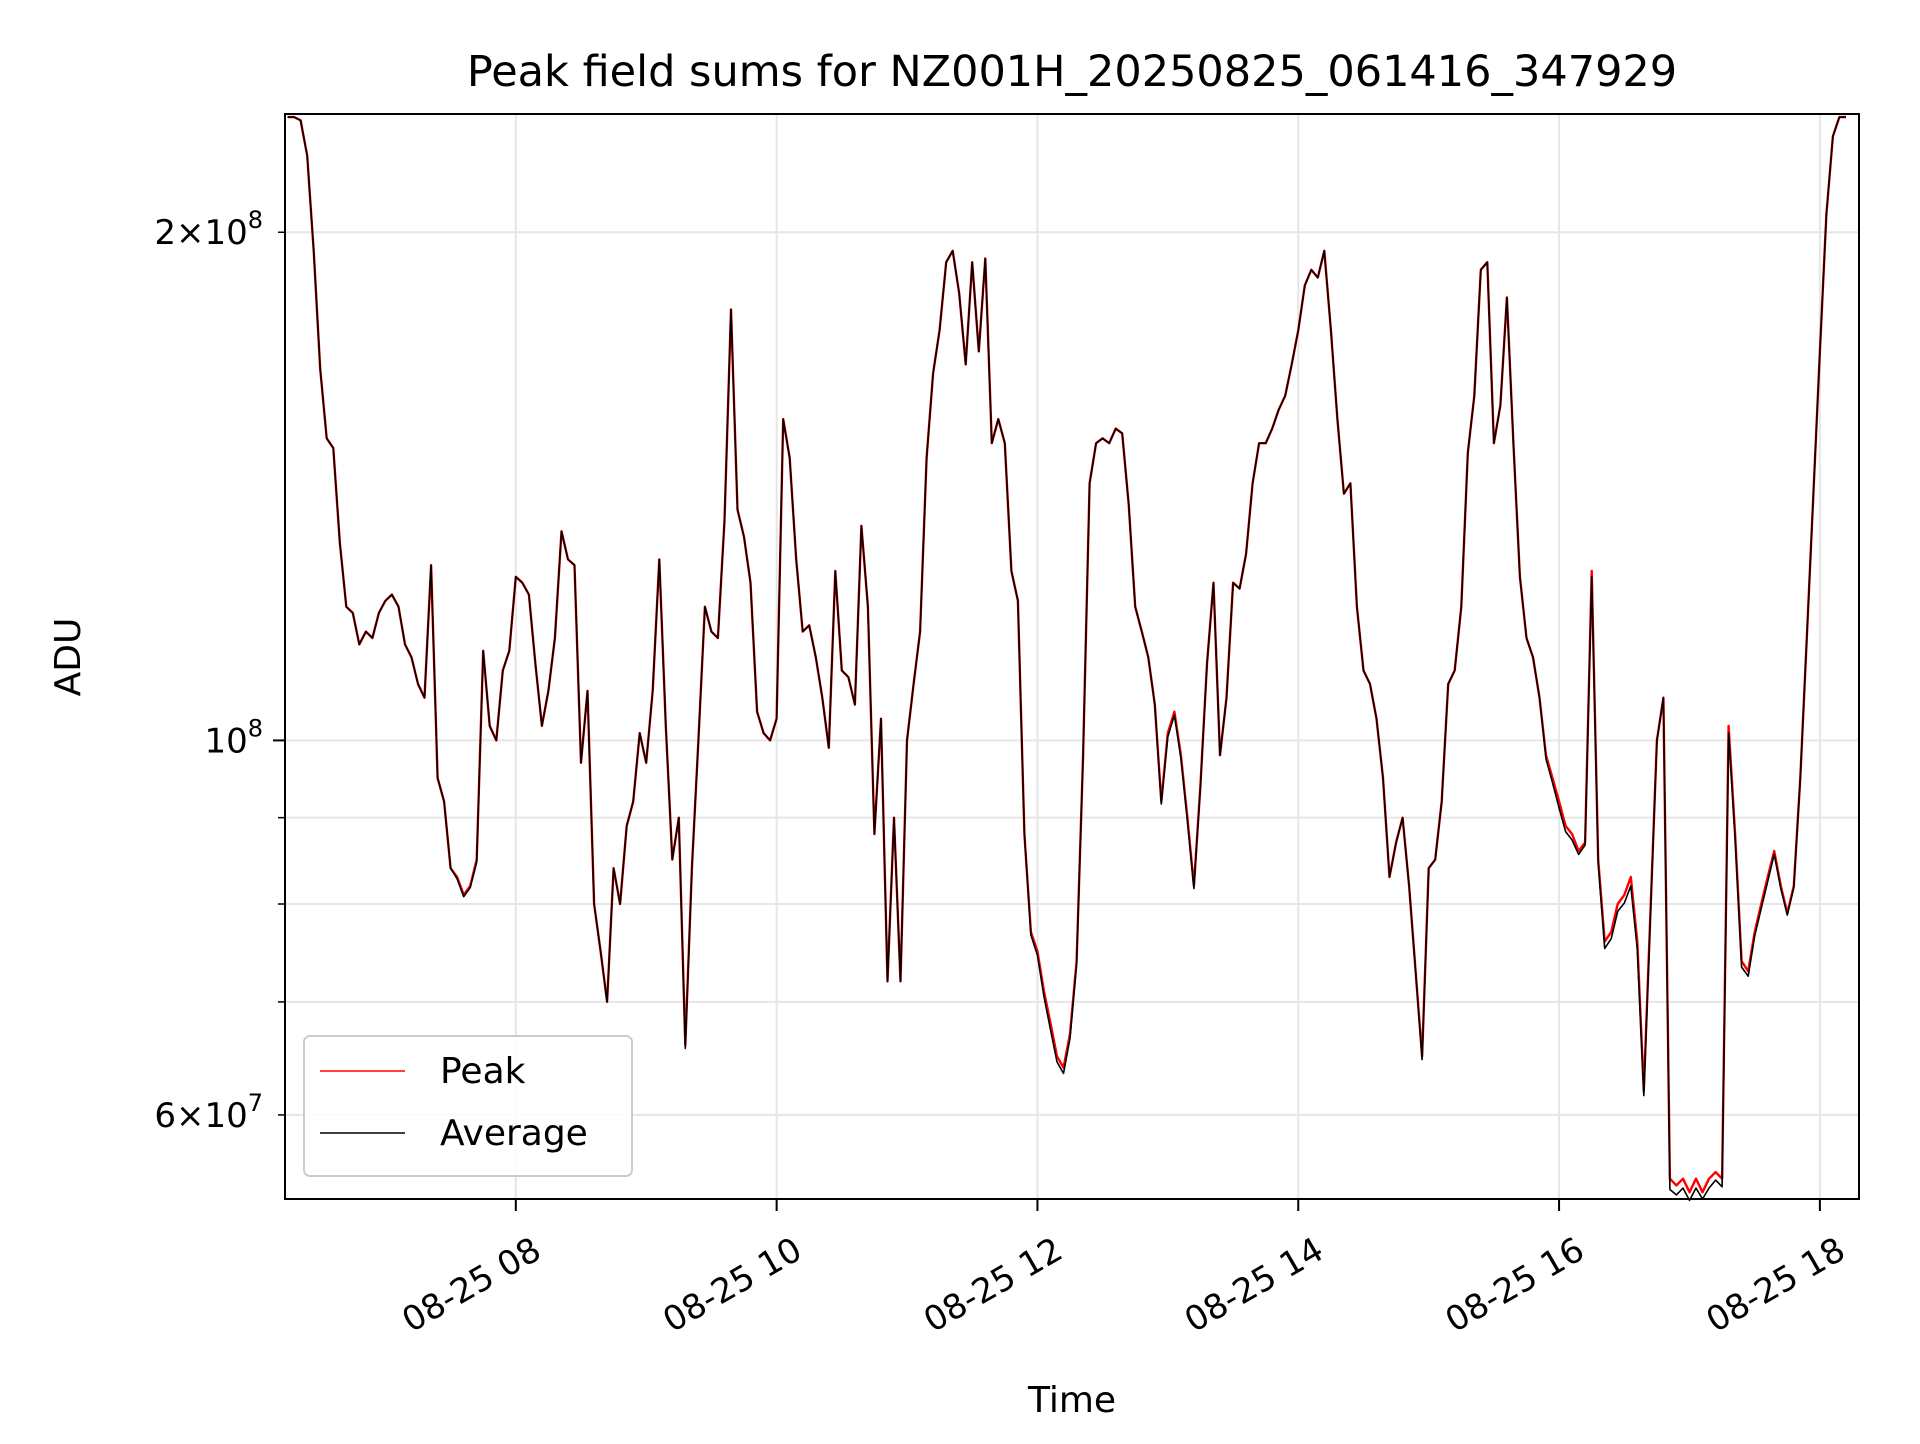 The height and width of the screenshot is (1444, 1920). I want to click on x-tick-label: 08-25 18, so click(1776, 1285).